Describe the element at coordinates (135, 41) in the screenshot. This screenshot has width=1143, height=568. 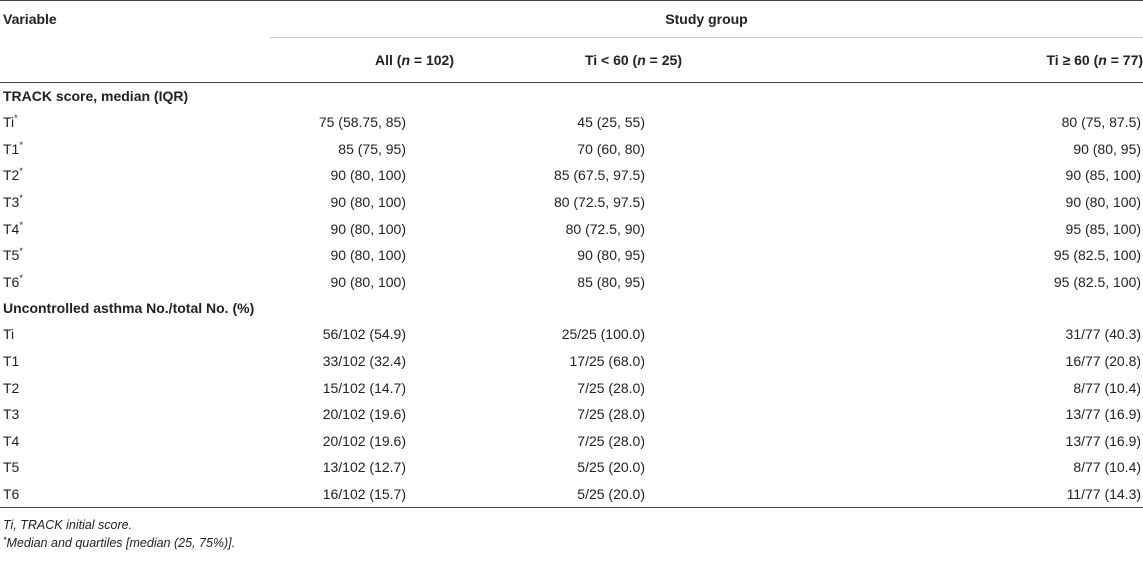
I see `variable-header: Variable` at that location.